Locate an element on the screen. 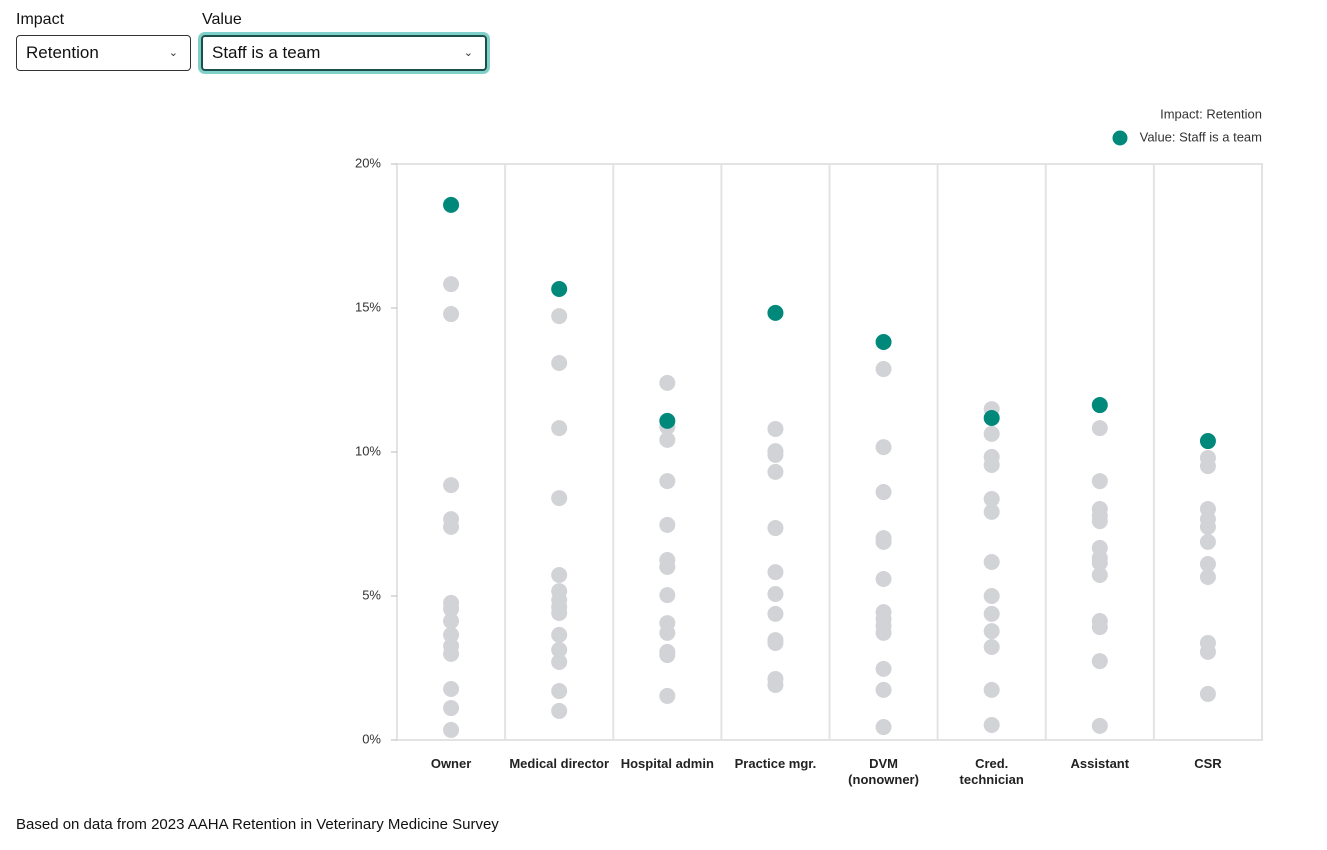 This screenshot has width=1327, height=850. y-tick-label: 0% is located at coordinates (371, 738).